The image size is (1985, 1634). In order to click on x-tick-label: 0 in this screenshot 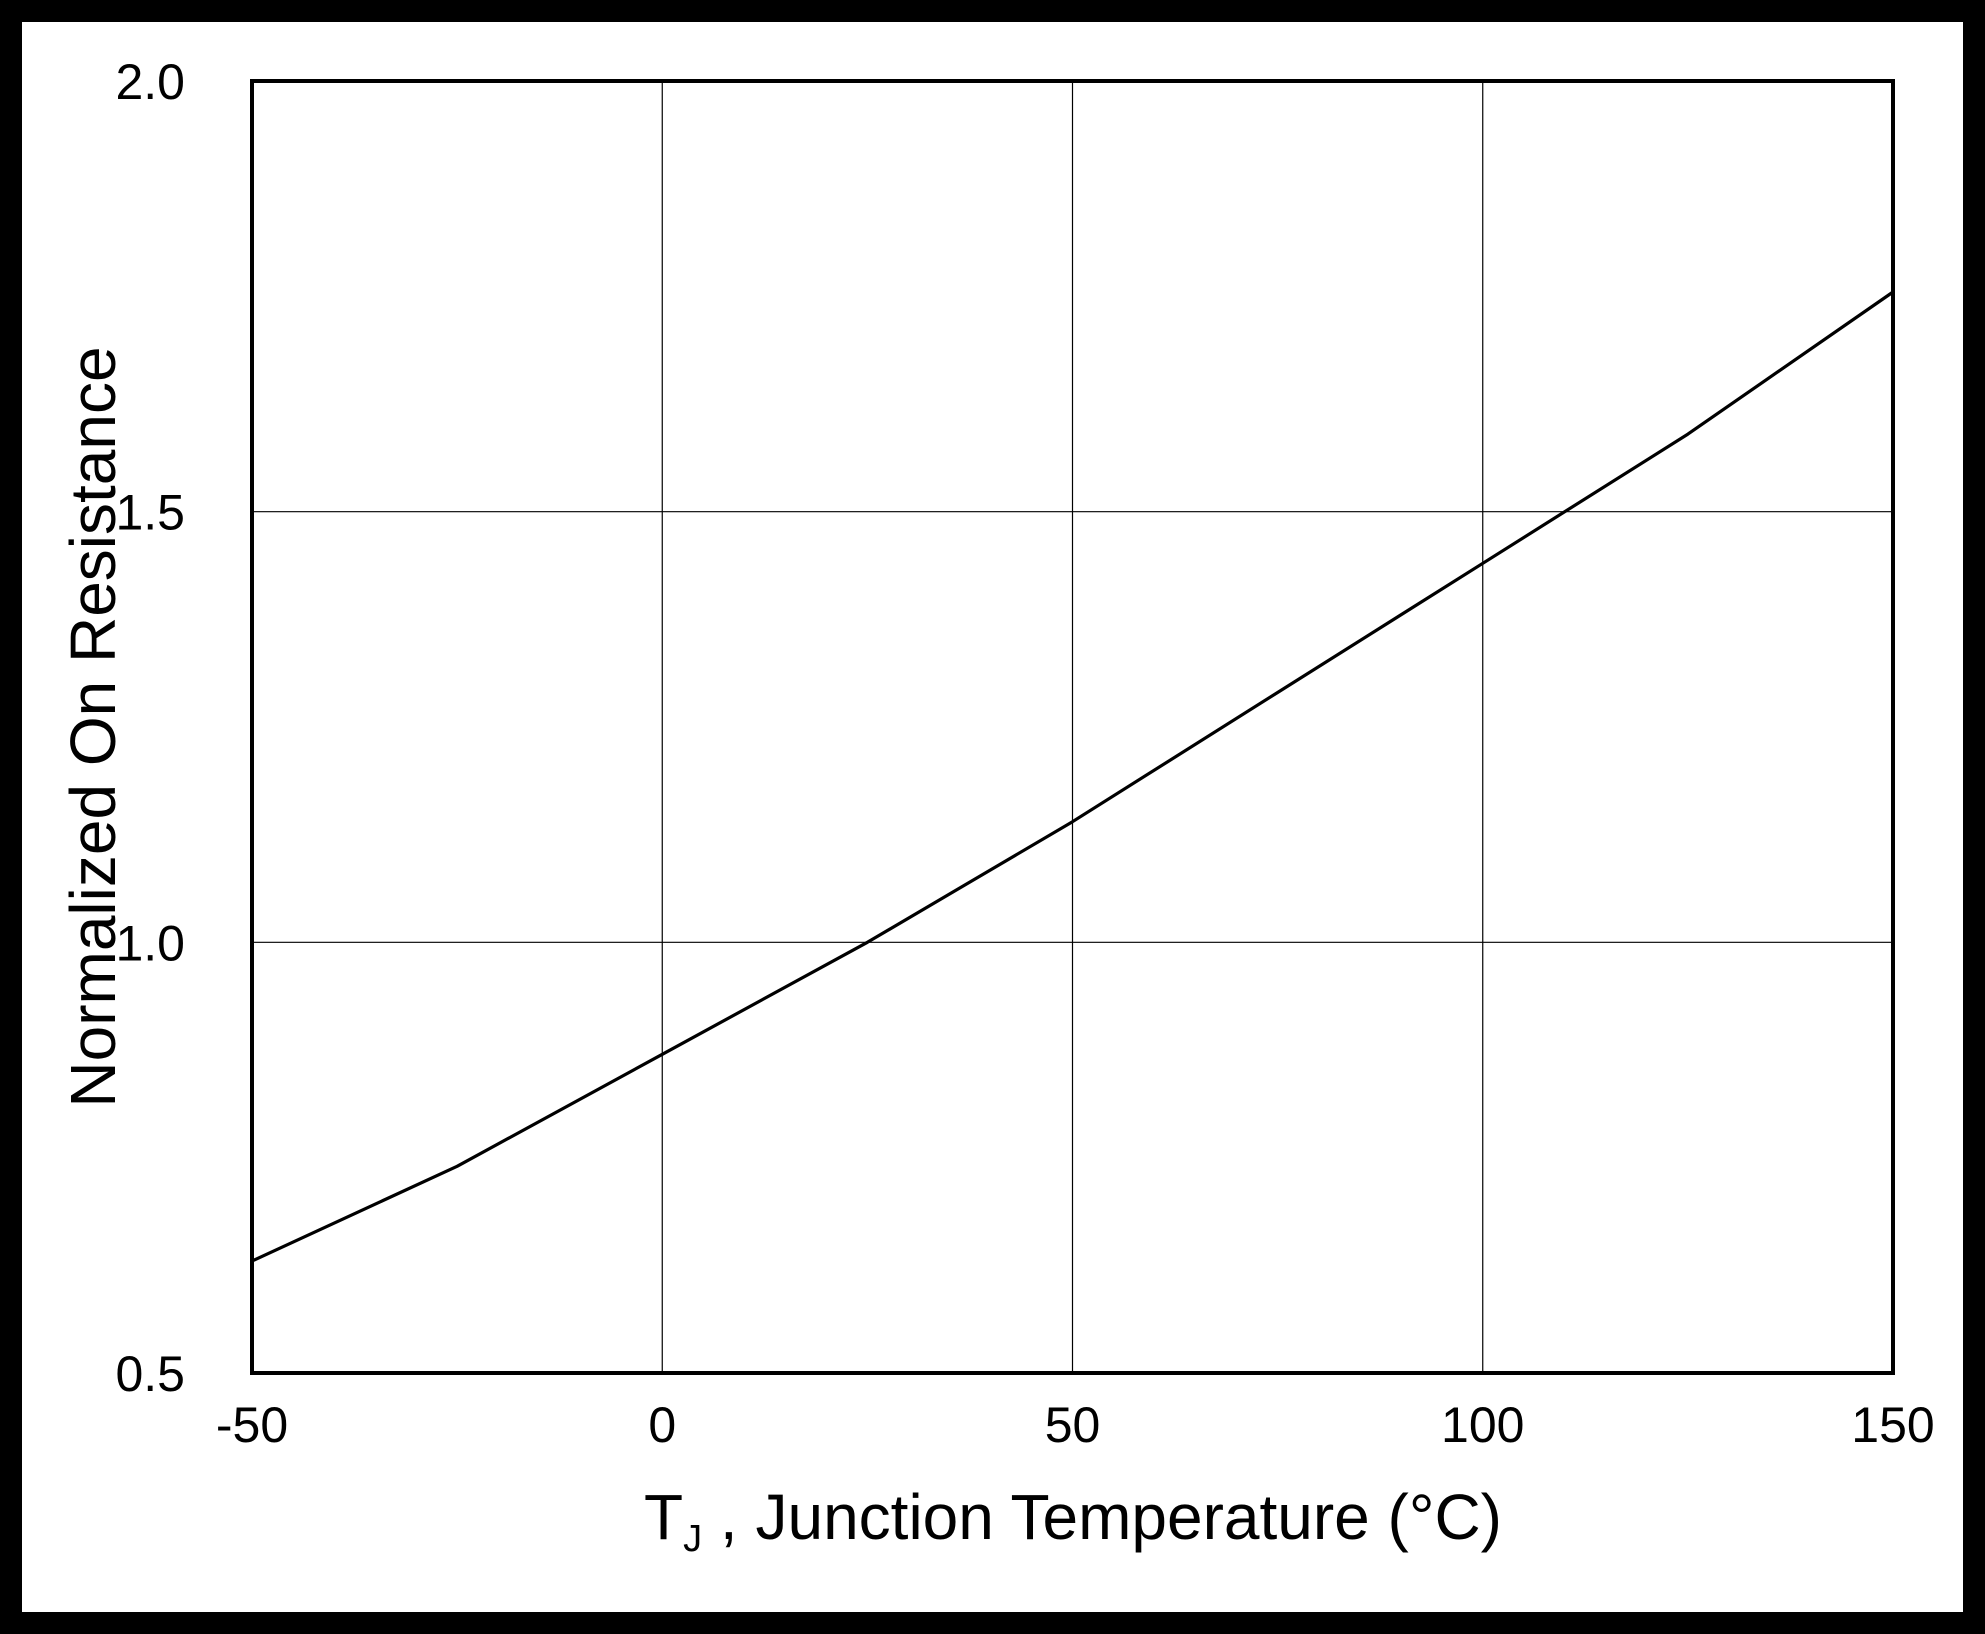, I will do `click(662, 1425)`.